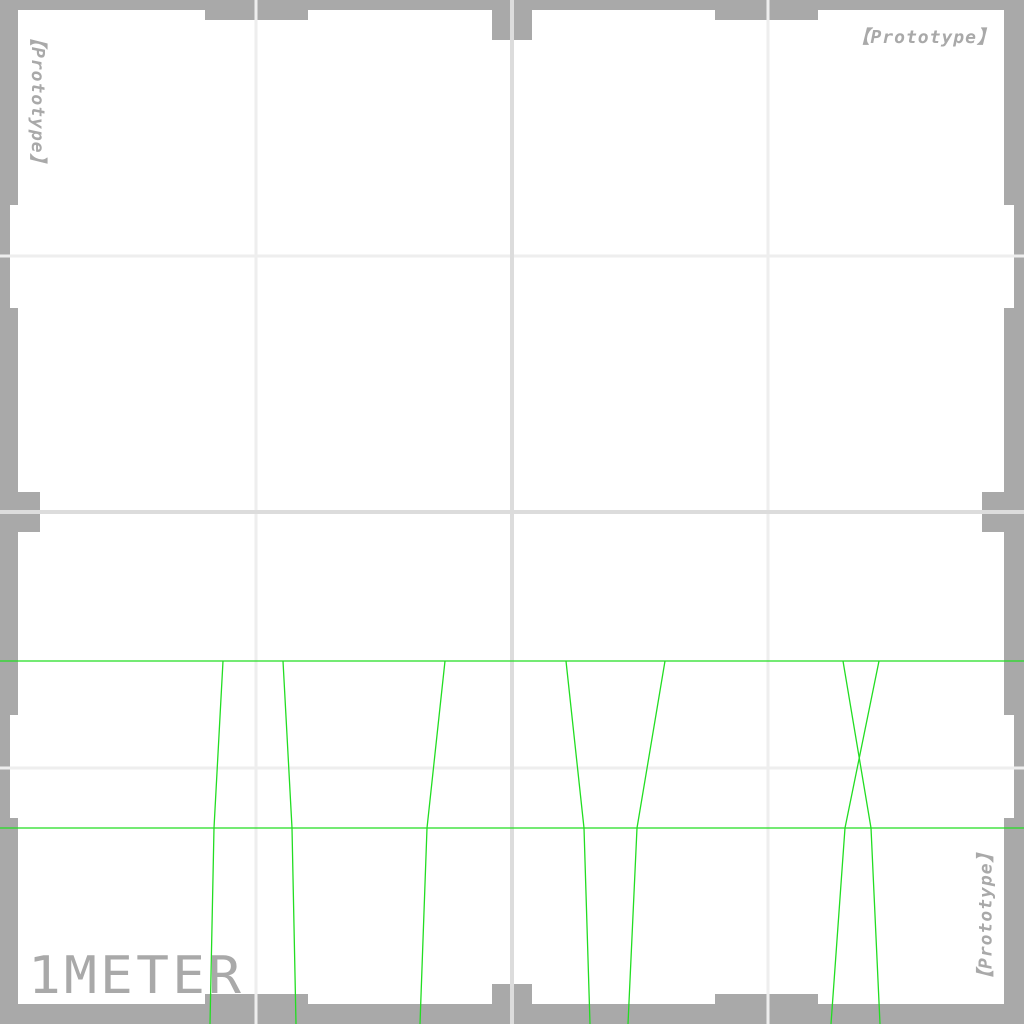  Describe the element at coordinates (37, 100) in the screenshot. I see `prototype-watermark-top-left: 【Prototype】` at that location.